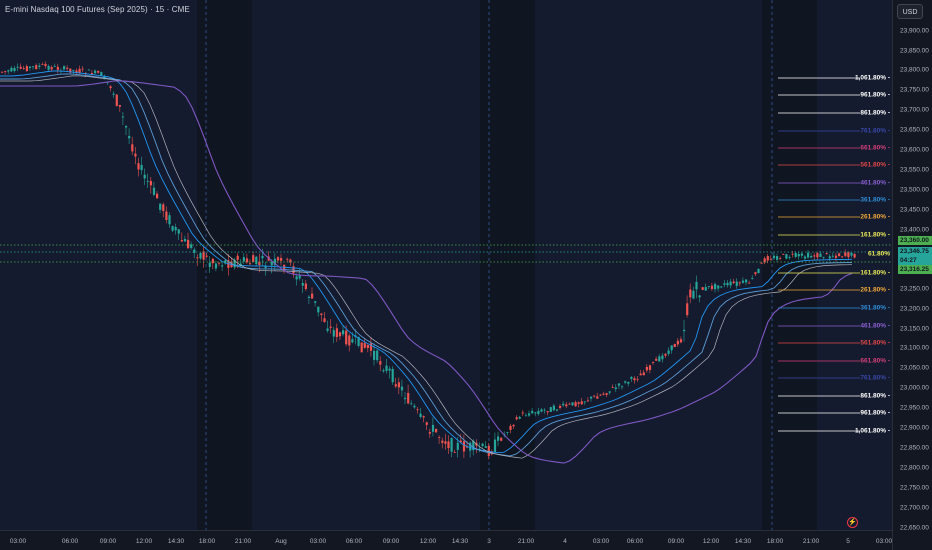 Image resolution: width=932 pixels, height=550 pixels. What do you see at coordinates (914, 348) in the screenshot?
I see `price-tick-label: 23,100.00` at bounding box center [914, 348].